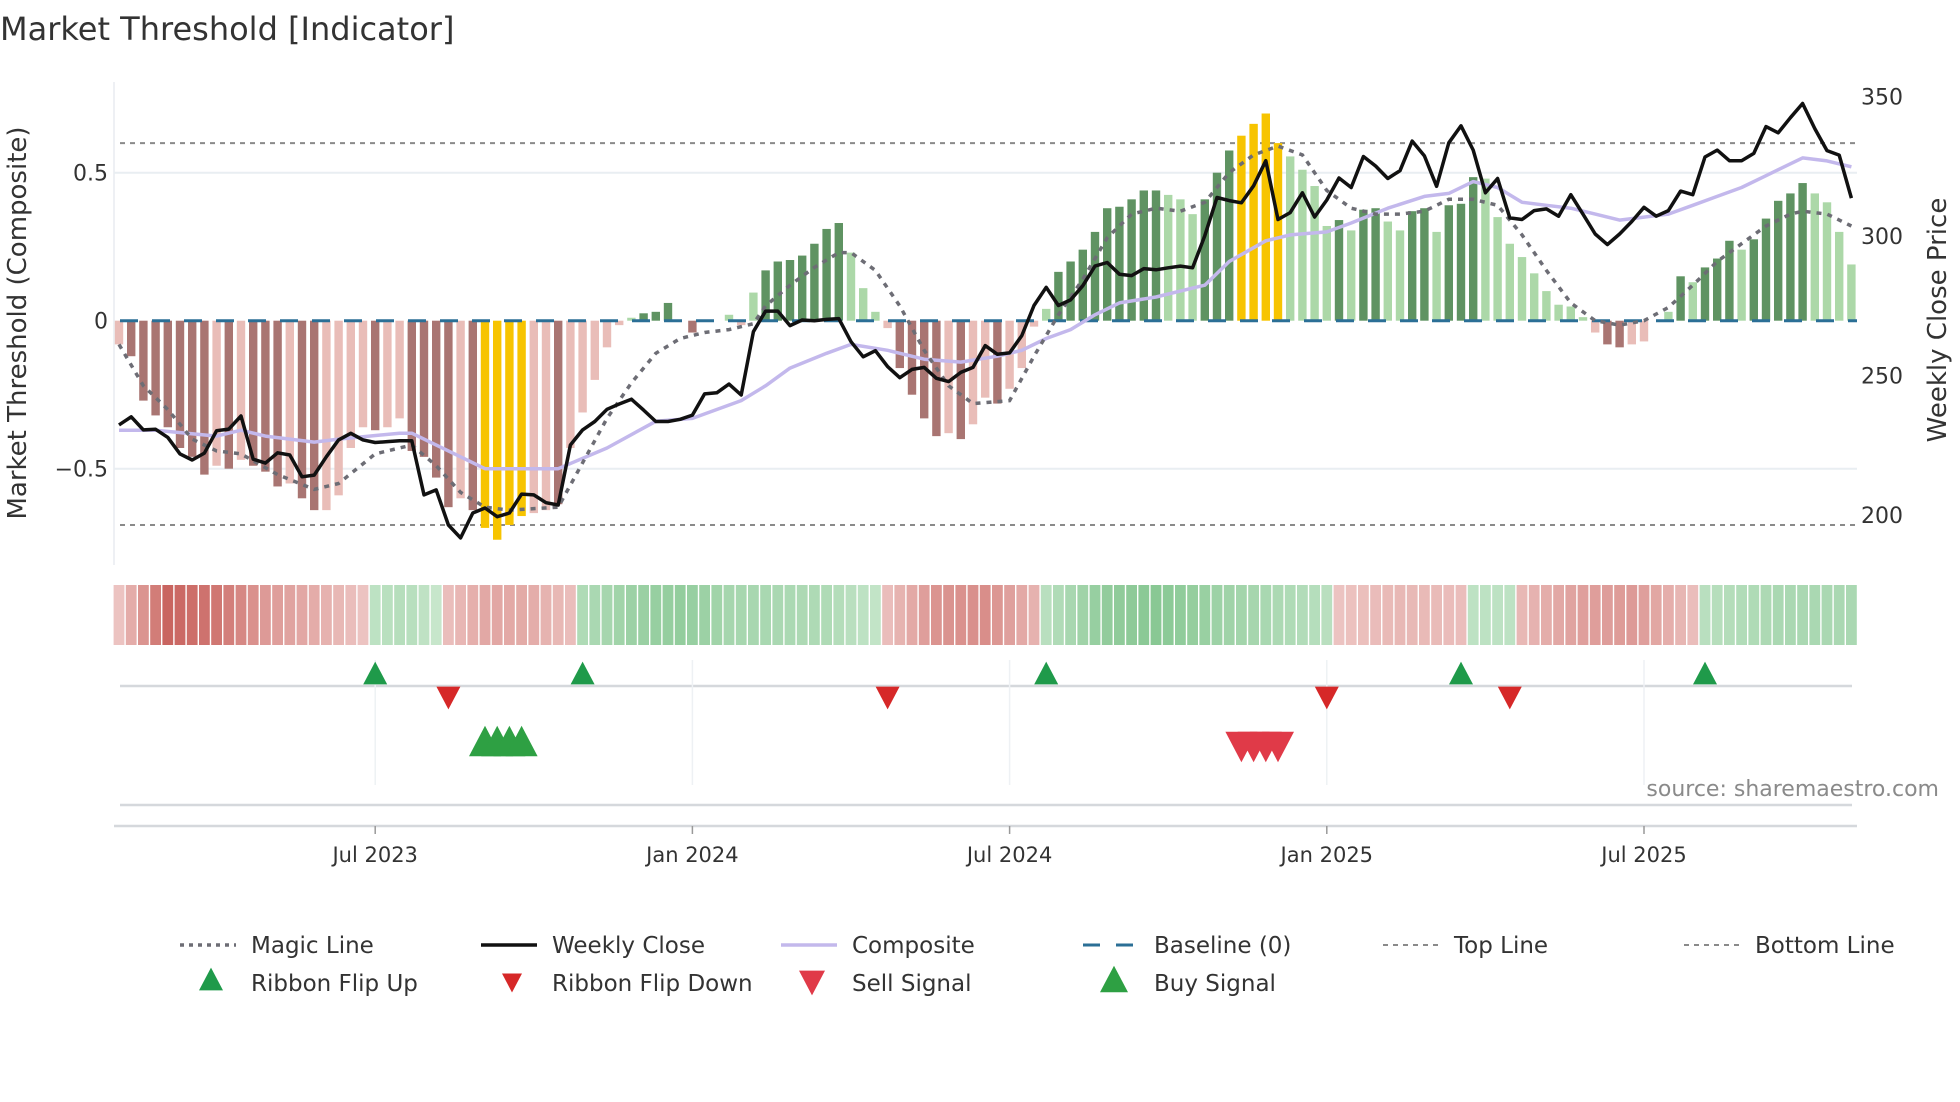  I want to click on x-tick-label: Jan 2024, so click(691, 855).